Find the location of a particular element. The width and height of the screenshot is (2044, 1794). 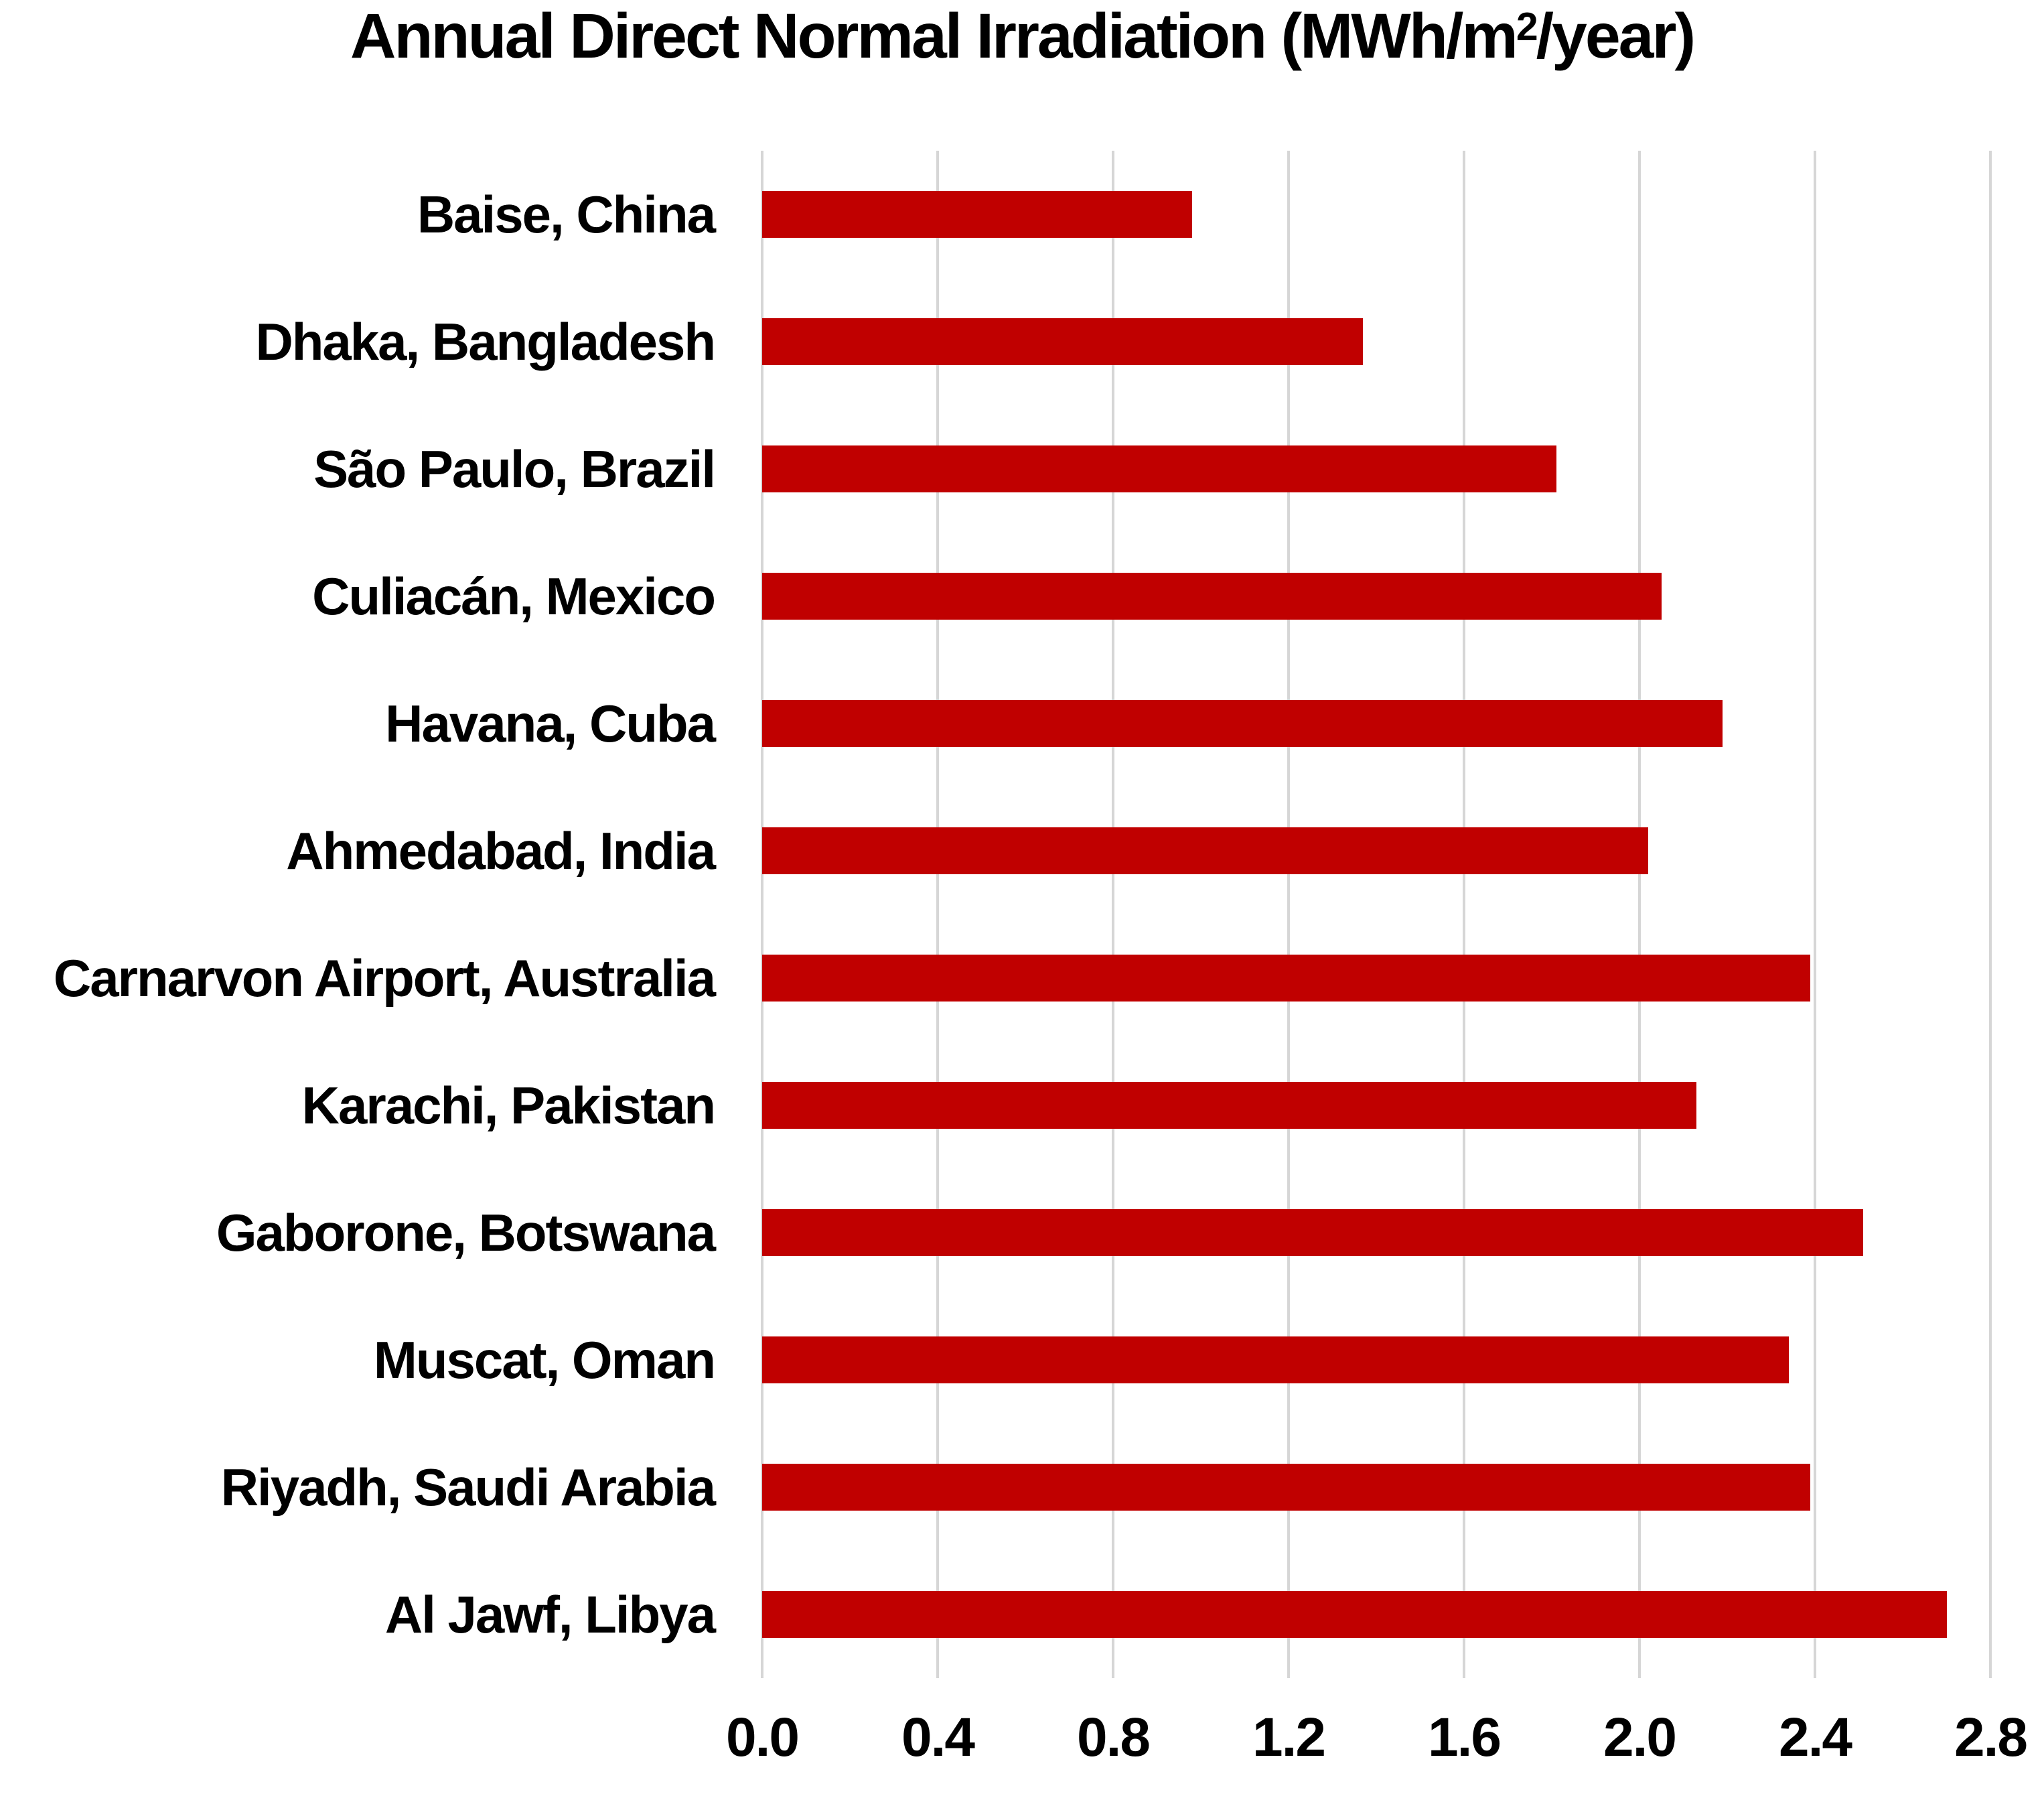

gridline-2.4 is located at coordinates (1815, 914).